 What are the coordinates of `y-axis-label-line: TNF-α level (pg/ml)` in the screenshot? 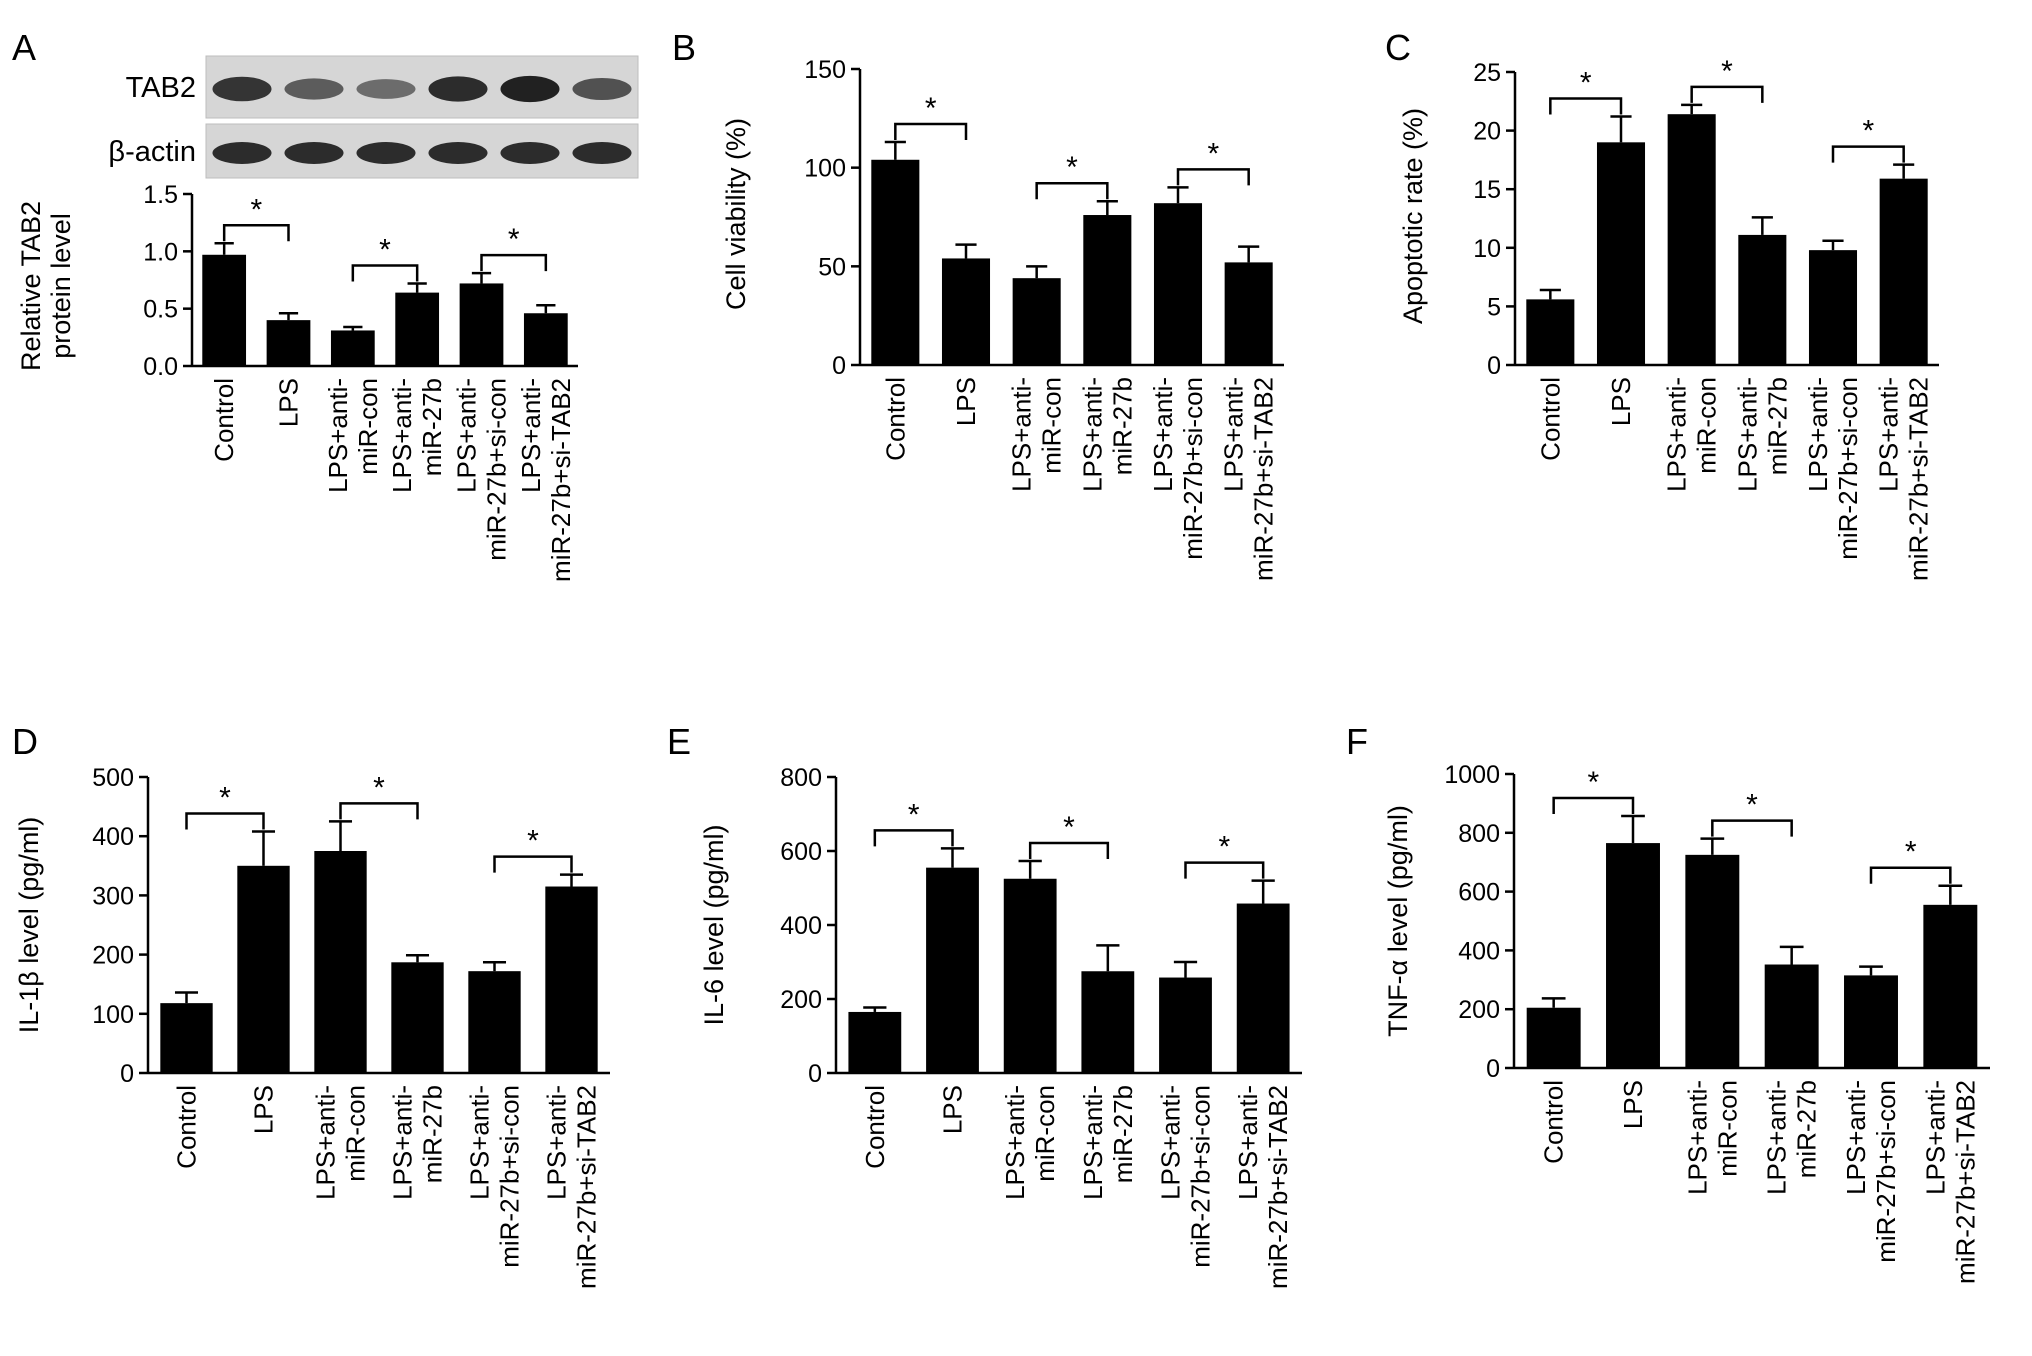 It's located at (1398, 921).